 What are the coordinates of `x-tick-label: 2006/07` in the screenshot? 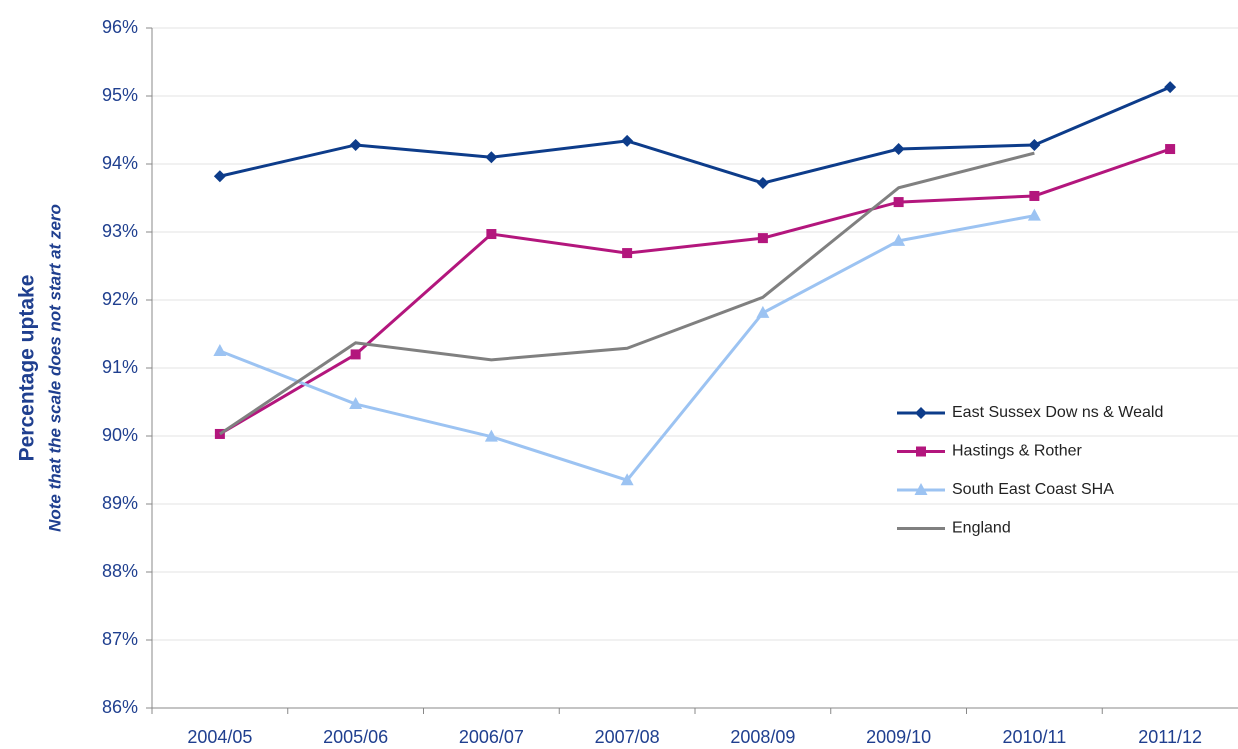 It's located at (491, 737).